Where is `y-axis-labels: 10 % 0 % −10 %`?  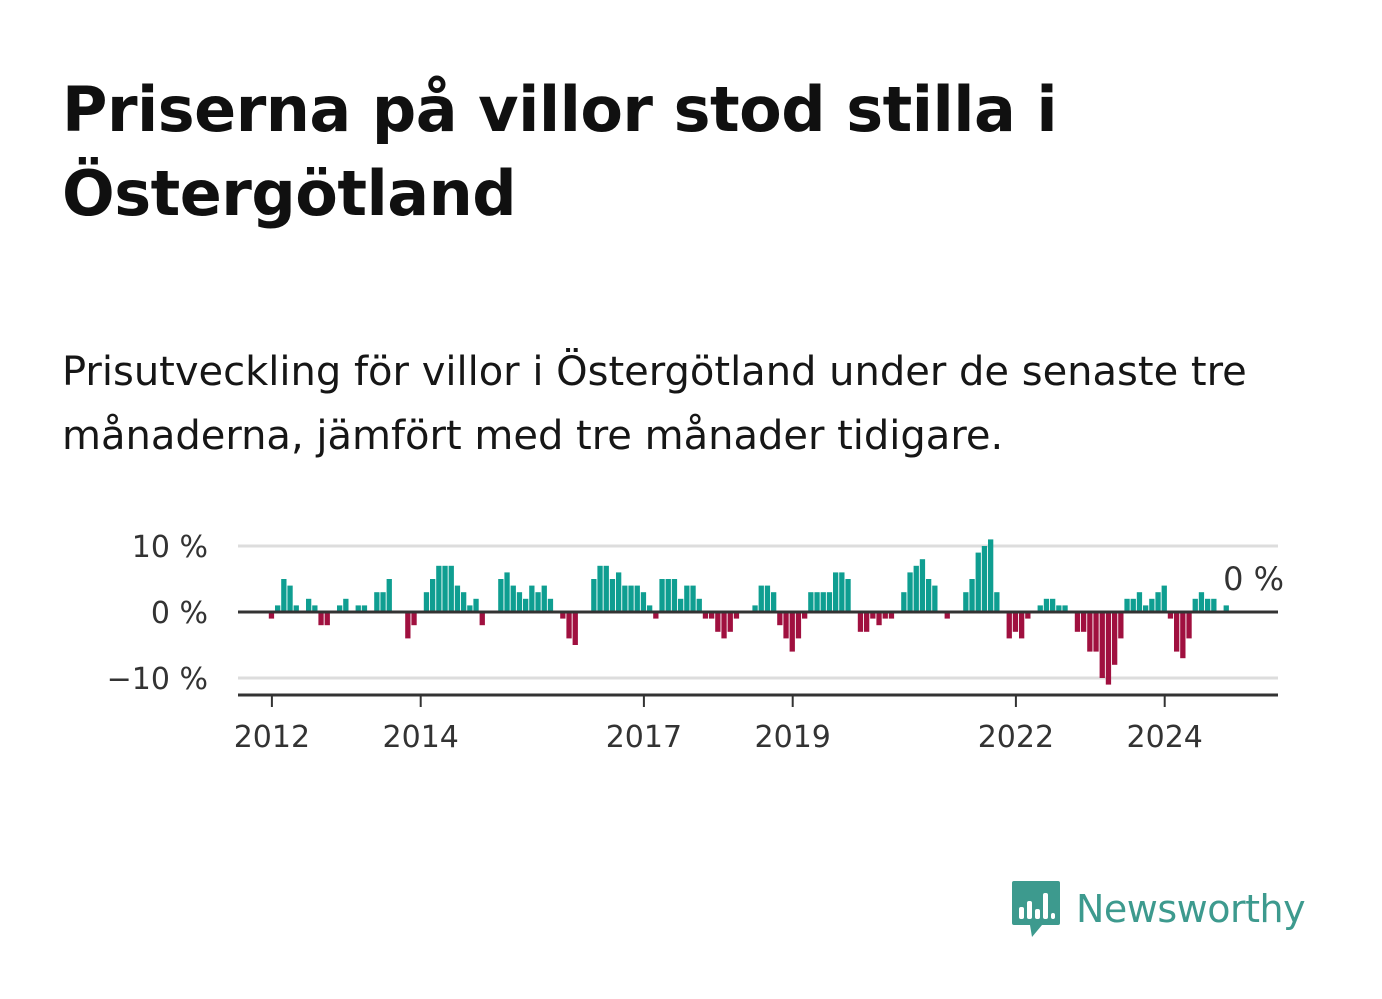 y-axis-labels: 10 % 0 % −10 % is located at coordinates (157, 613).